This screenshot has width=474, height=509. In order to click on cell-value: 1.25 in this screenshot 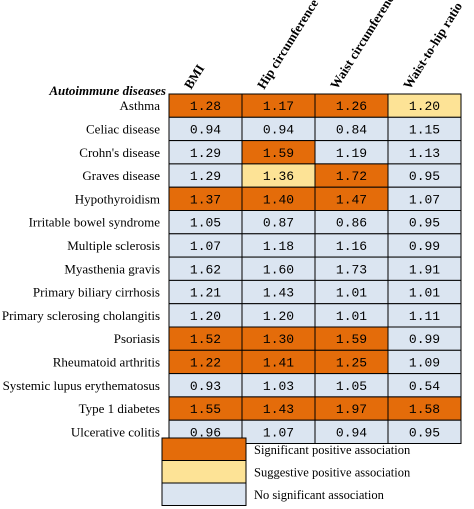, I will do `click(351, 362)`.